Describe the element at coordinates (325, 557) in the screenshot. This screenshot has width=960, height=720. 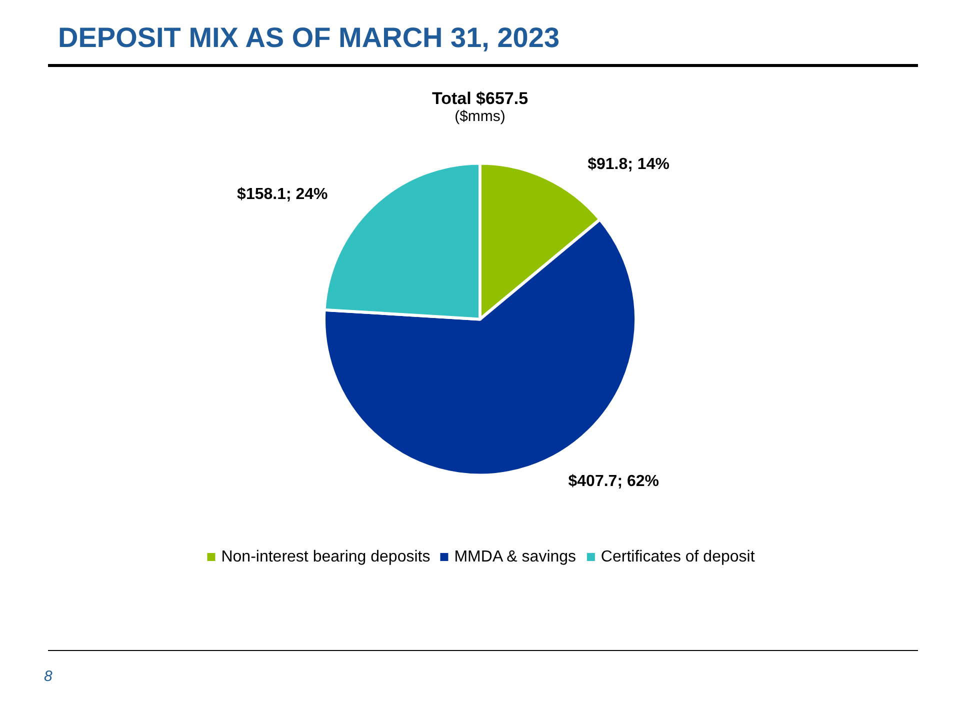
I see `legend-label: Non-interest bearing deposits` at that location.